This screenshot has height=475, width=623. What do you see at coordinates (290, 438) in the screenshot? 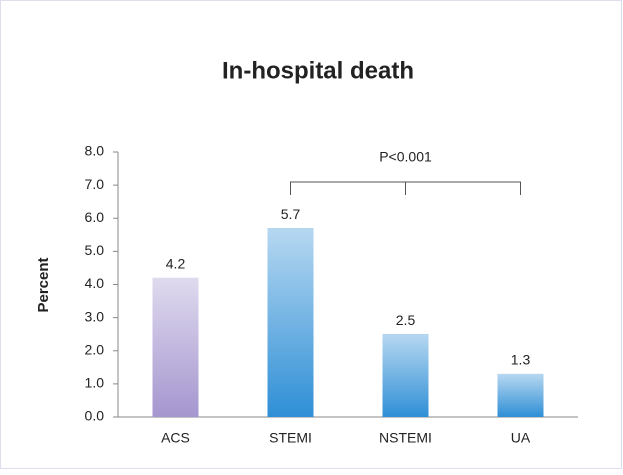
I see `x-tick-label: STEMI` at bounding box center [290, 438].